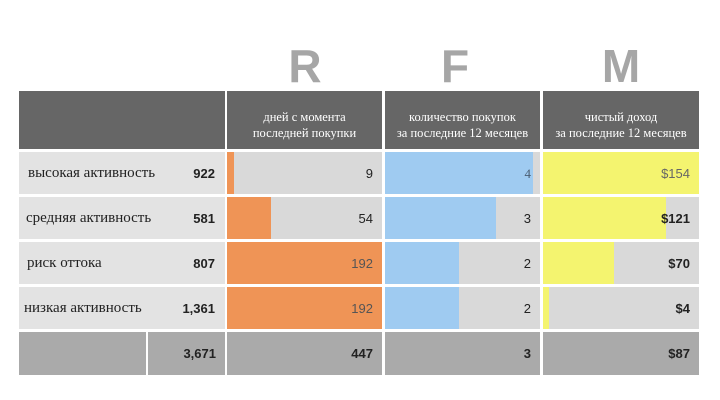 The image size is (720, 400). What do you see at coordinates (422, 308) in the screenshot?
I see `frequency-bar-low` at bounding box center [422, 308].